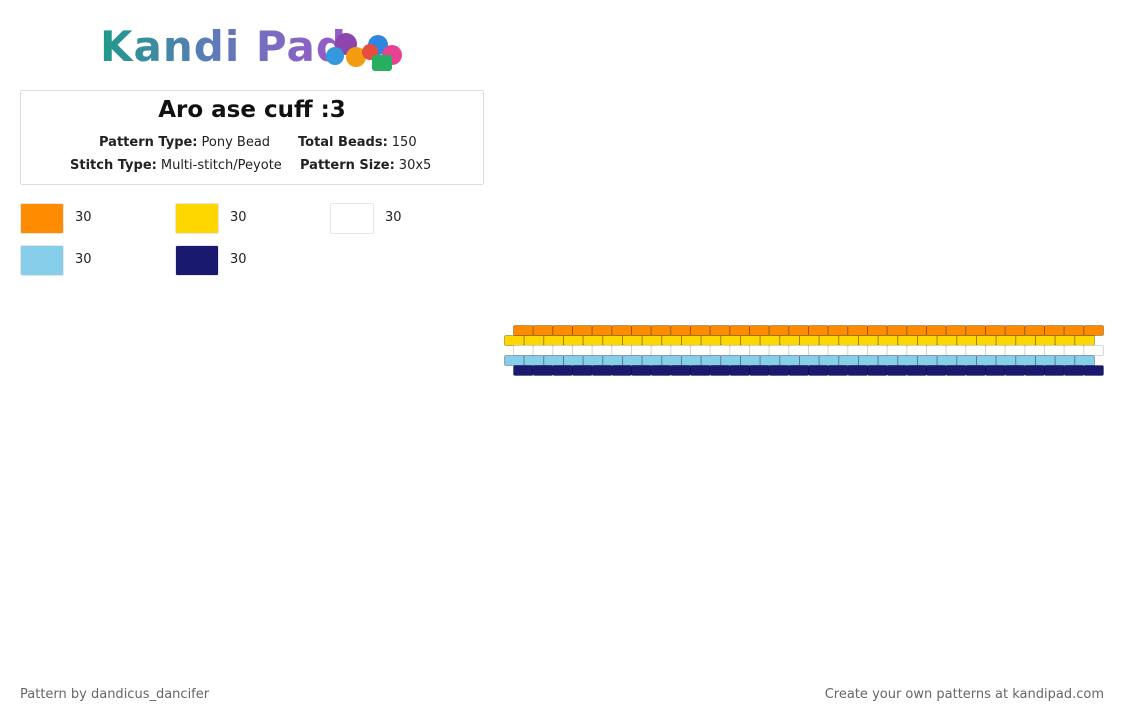 This screenshot has height=720, width=1124. Describe the element at coordinates (115, 694) in the screenshot. I see `footer-credit: Pattern by dandicus_dancifer` at that location.